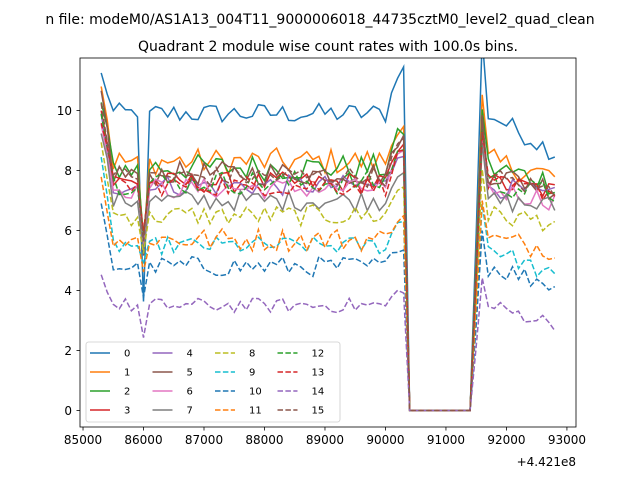  Describe the element at coordinates (318, 411) in the screenshot. I see `legend-label-15: 15` at that location.